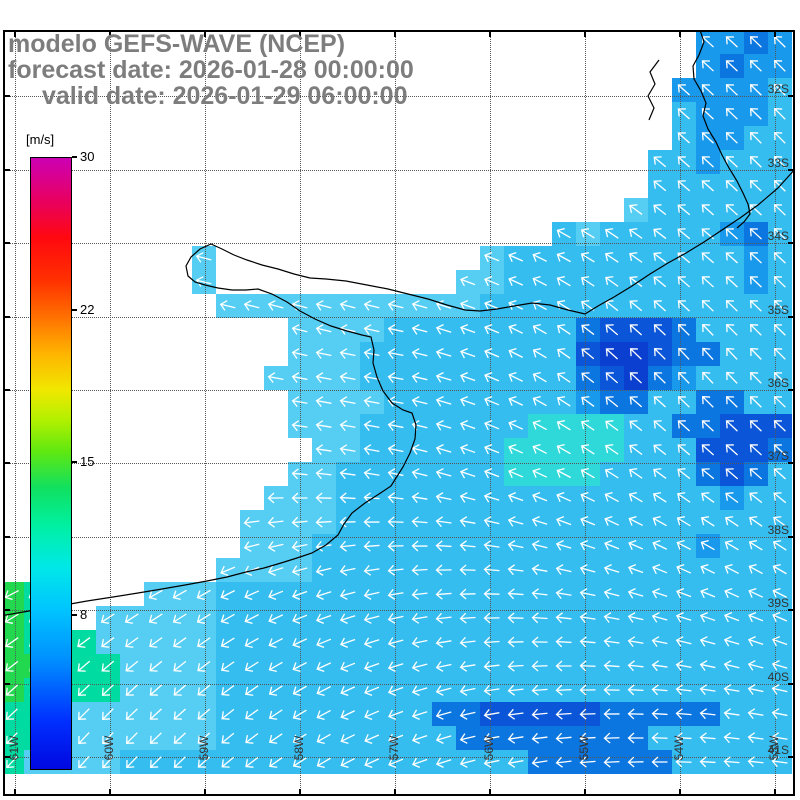 Image resolution: width=800 pixels, height=800 pixels. I want to click on longitude-label: 59W, so click(204, 748).